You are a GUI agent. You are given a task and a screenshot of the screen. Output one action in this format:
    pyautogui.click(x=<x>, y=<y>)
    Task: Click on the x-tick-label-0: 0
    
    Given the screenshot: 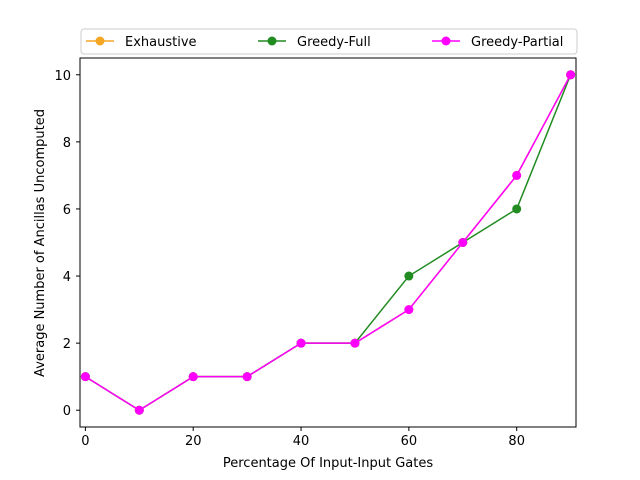 What is the action you would take?
    pyautogui.click(x=85, y=441)
    